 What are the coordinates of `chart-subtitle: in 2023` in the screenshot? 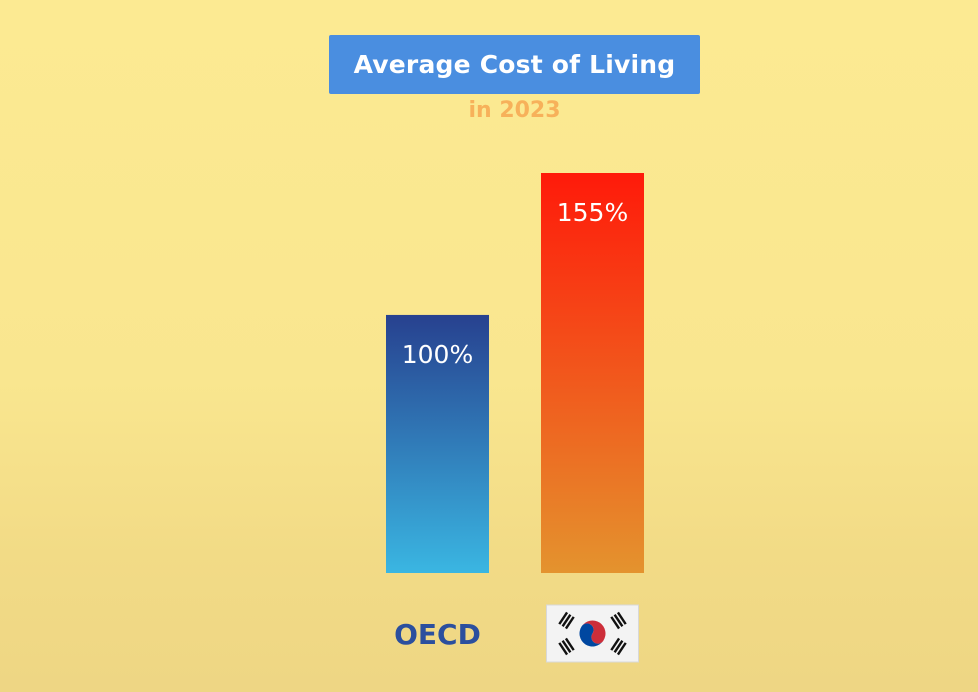 It's located at (514, 110).